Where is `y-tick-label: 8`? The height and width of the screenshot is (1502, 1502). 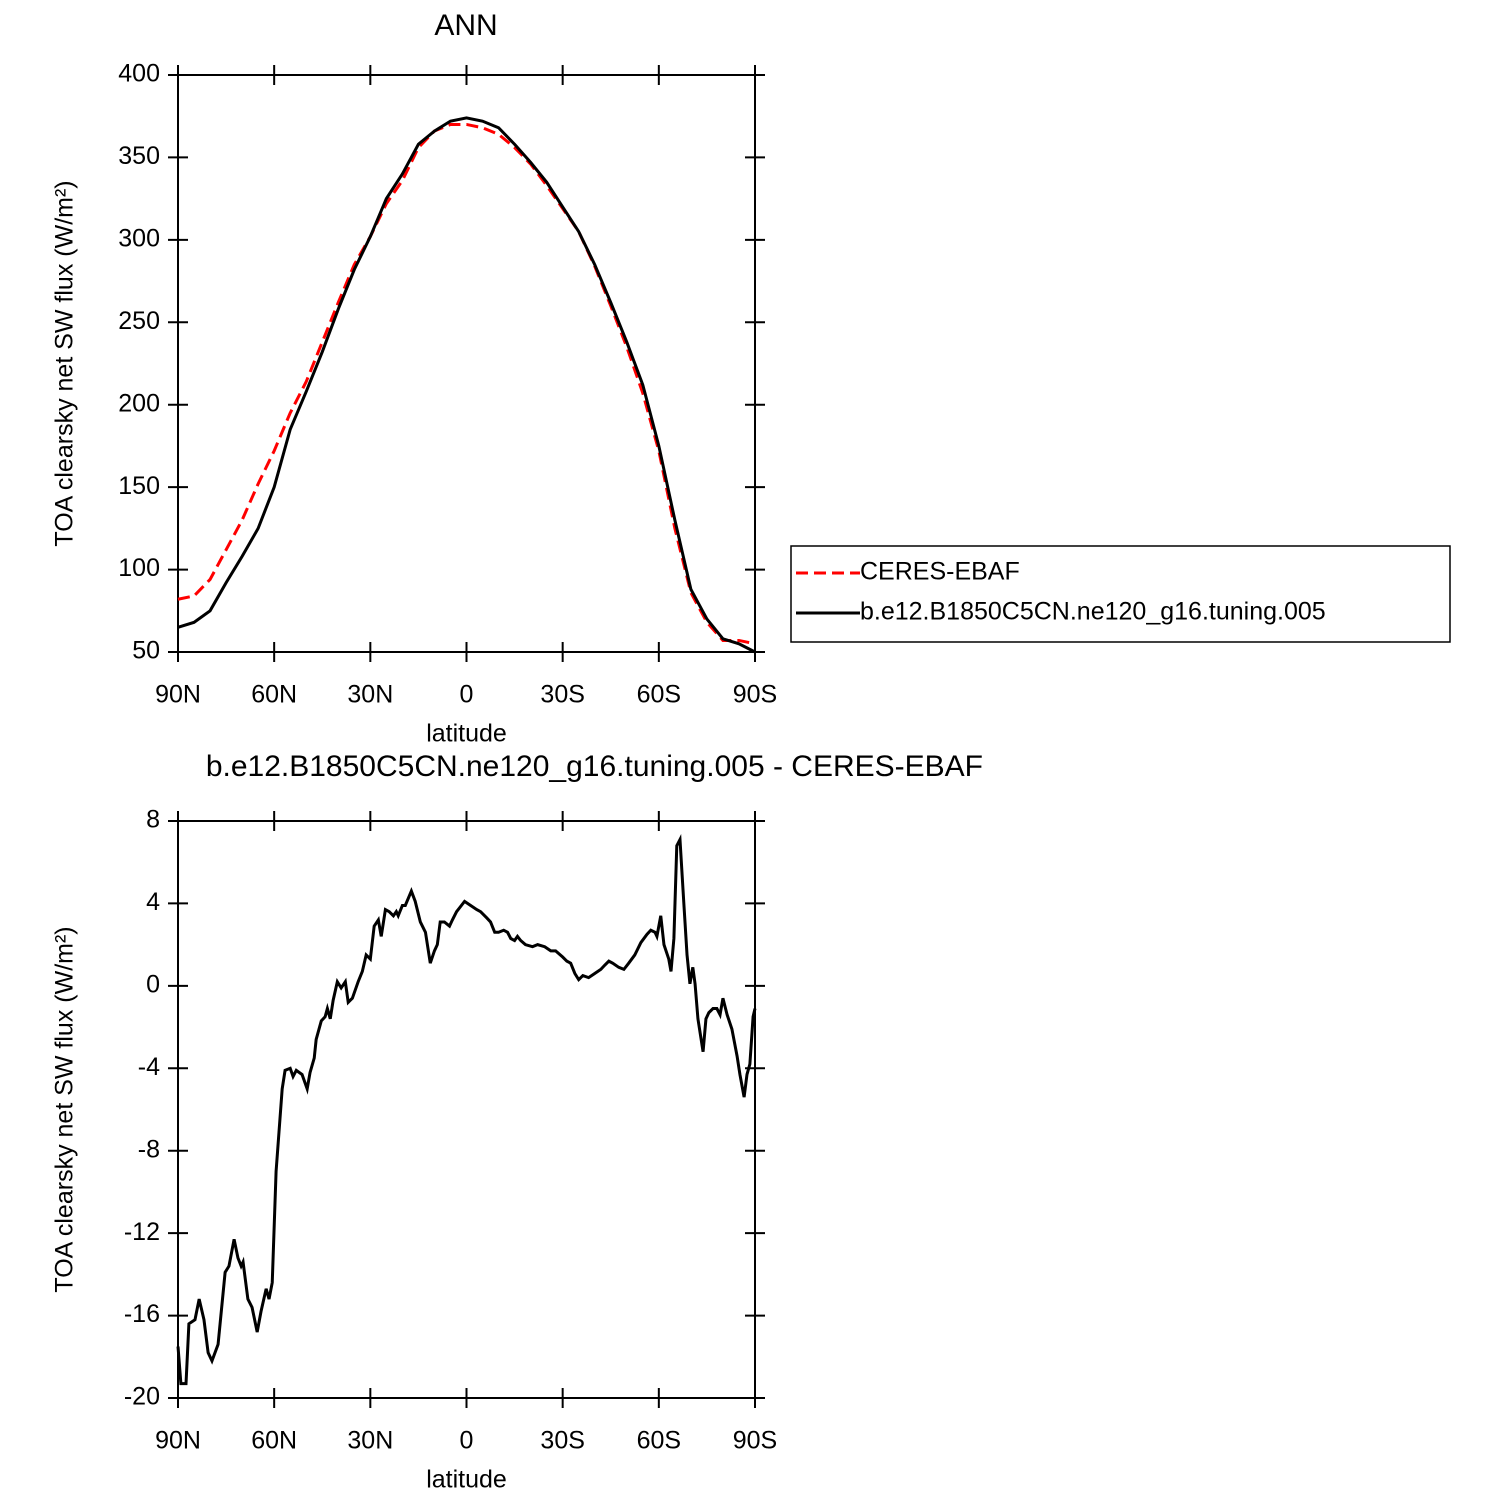
y-tick-label: 8 is located at coordinates (153, 820).